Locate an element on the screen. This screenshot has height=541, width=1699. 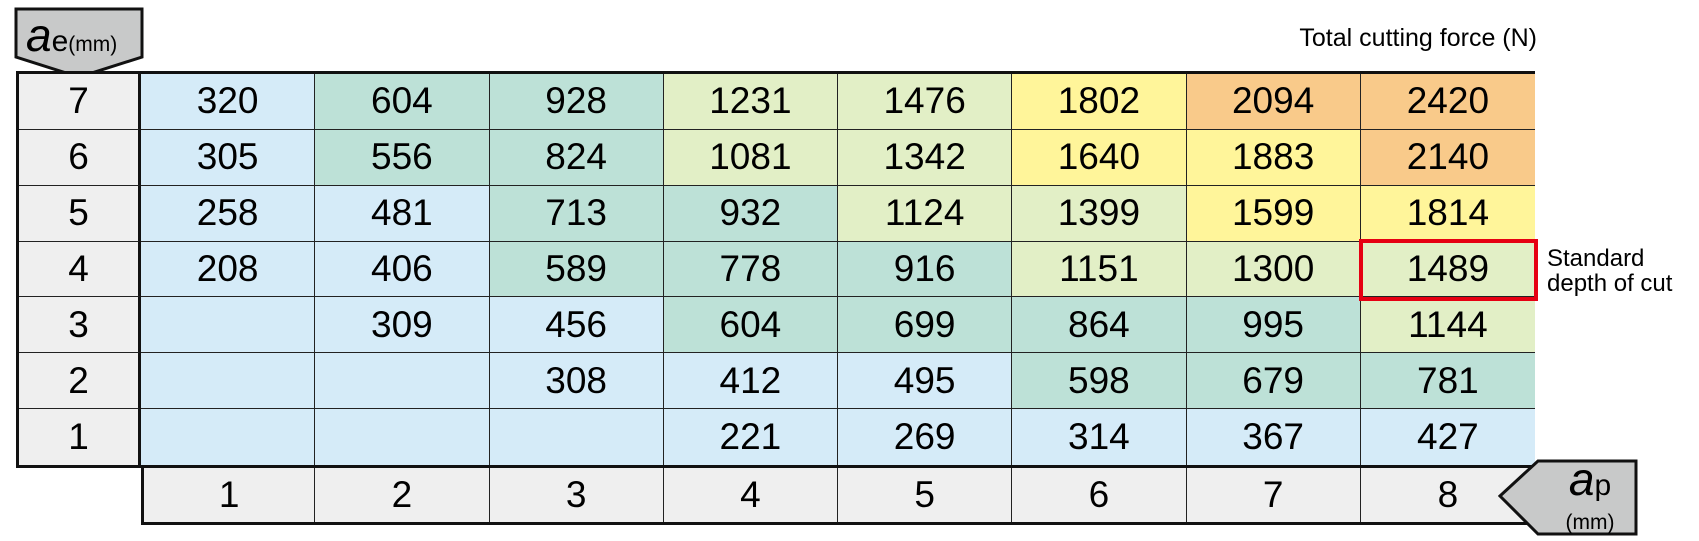
standard-depth-highlight is located at coordinates (1448, 270).